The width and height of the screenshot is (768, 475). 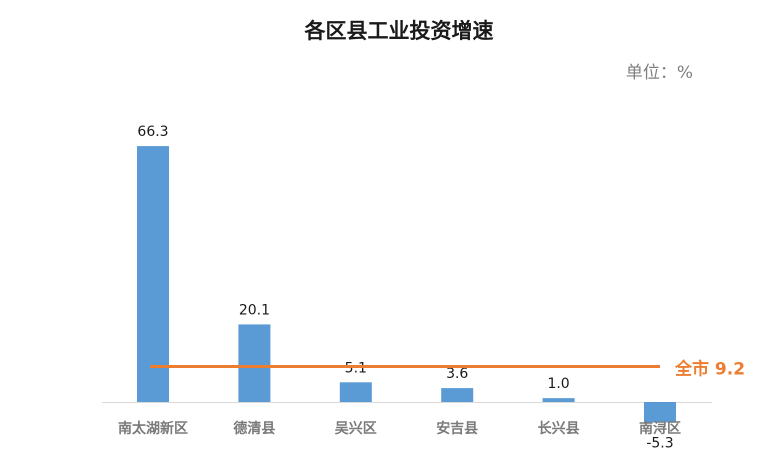 What do you see at coordinates (399, 31) in the screenshot?
I see `chart-title: 各区县工业投资增速` at bounding box center [399, 31].